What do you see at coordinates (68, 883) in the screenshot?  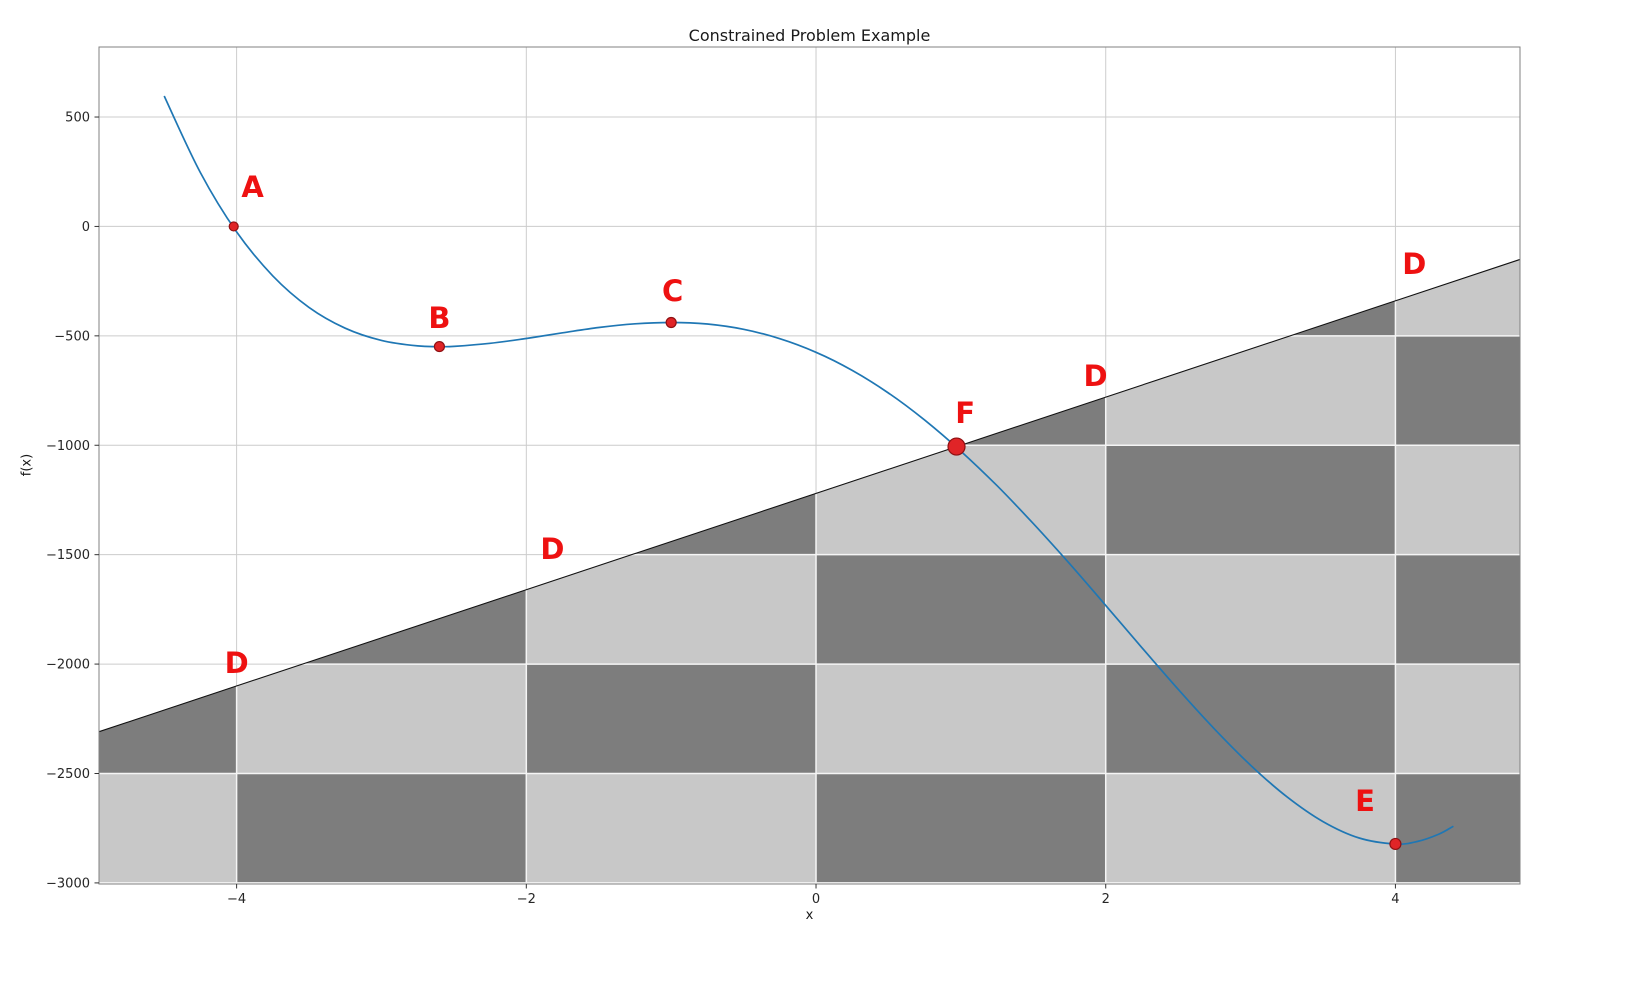 I see `y-tick-label: −3000` at bounding box center [68, 883].